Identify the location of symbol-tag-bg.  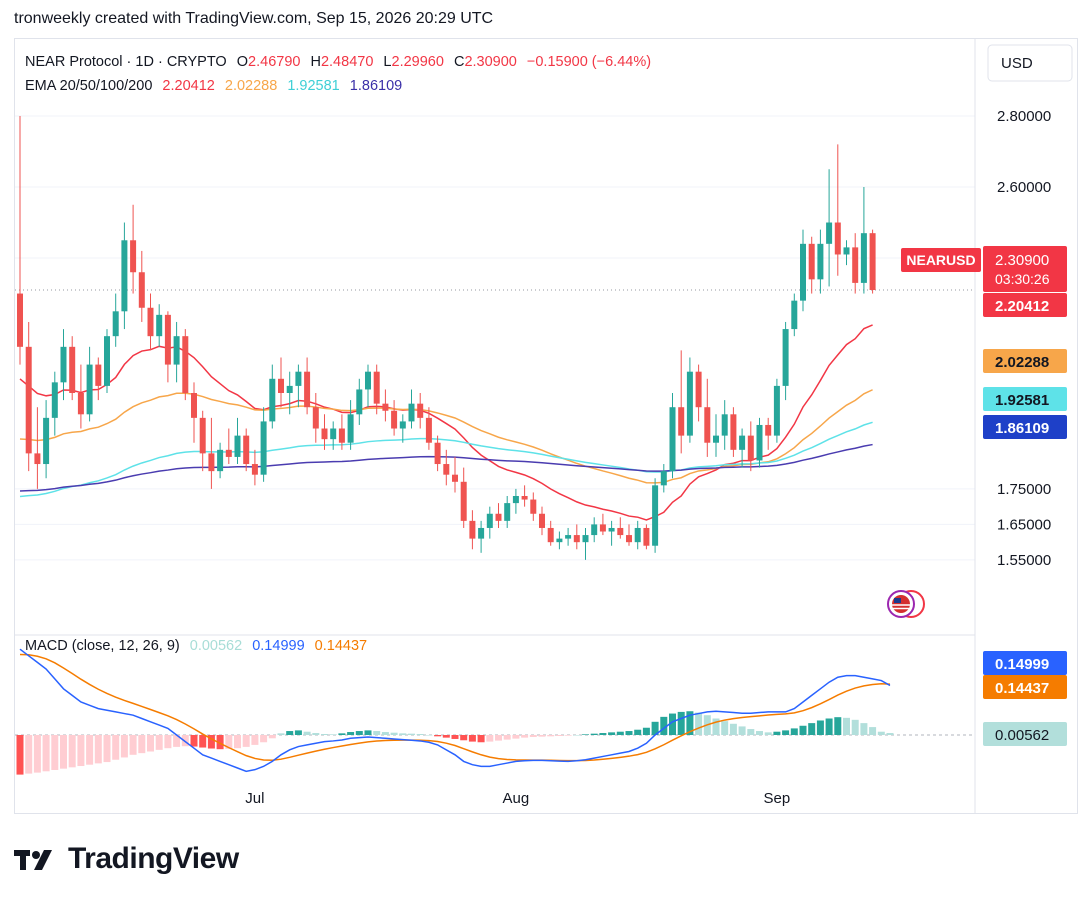
(941, 260).